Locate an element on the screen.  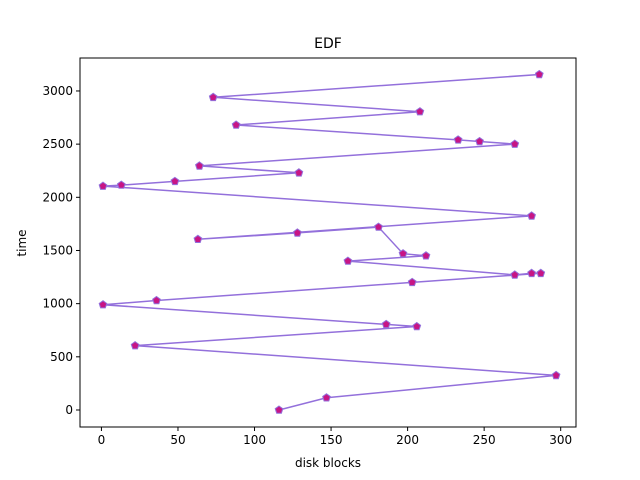
y-axis: 0 500 1000 1500 2000 2500 3000 is located at coordinates (61, 250).